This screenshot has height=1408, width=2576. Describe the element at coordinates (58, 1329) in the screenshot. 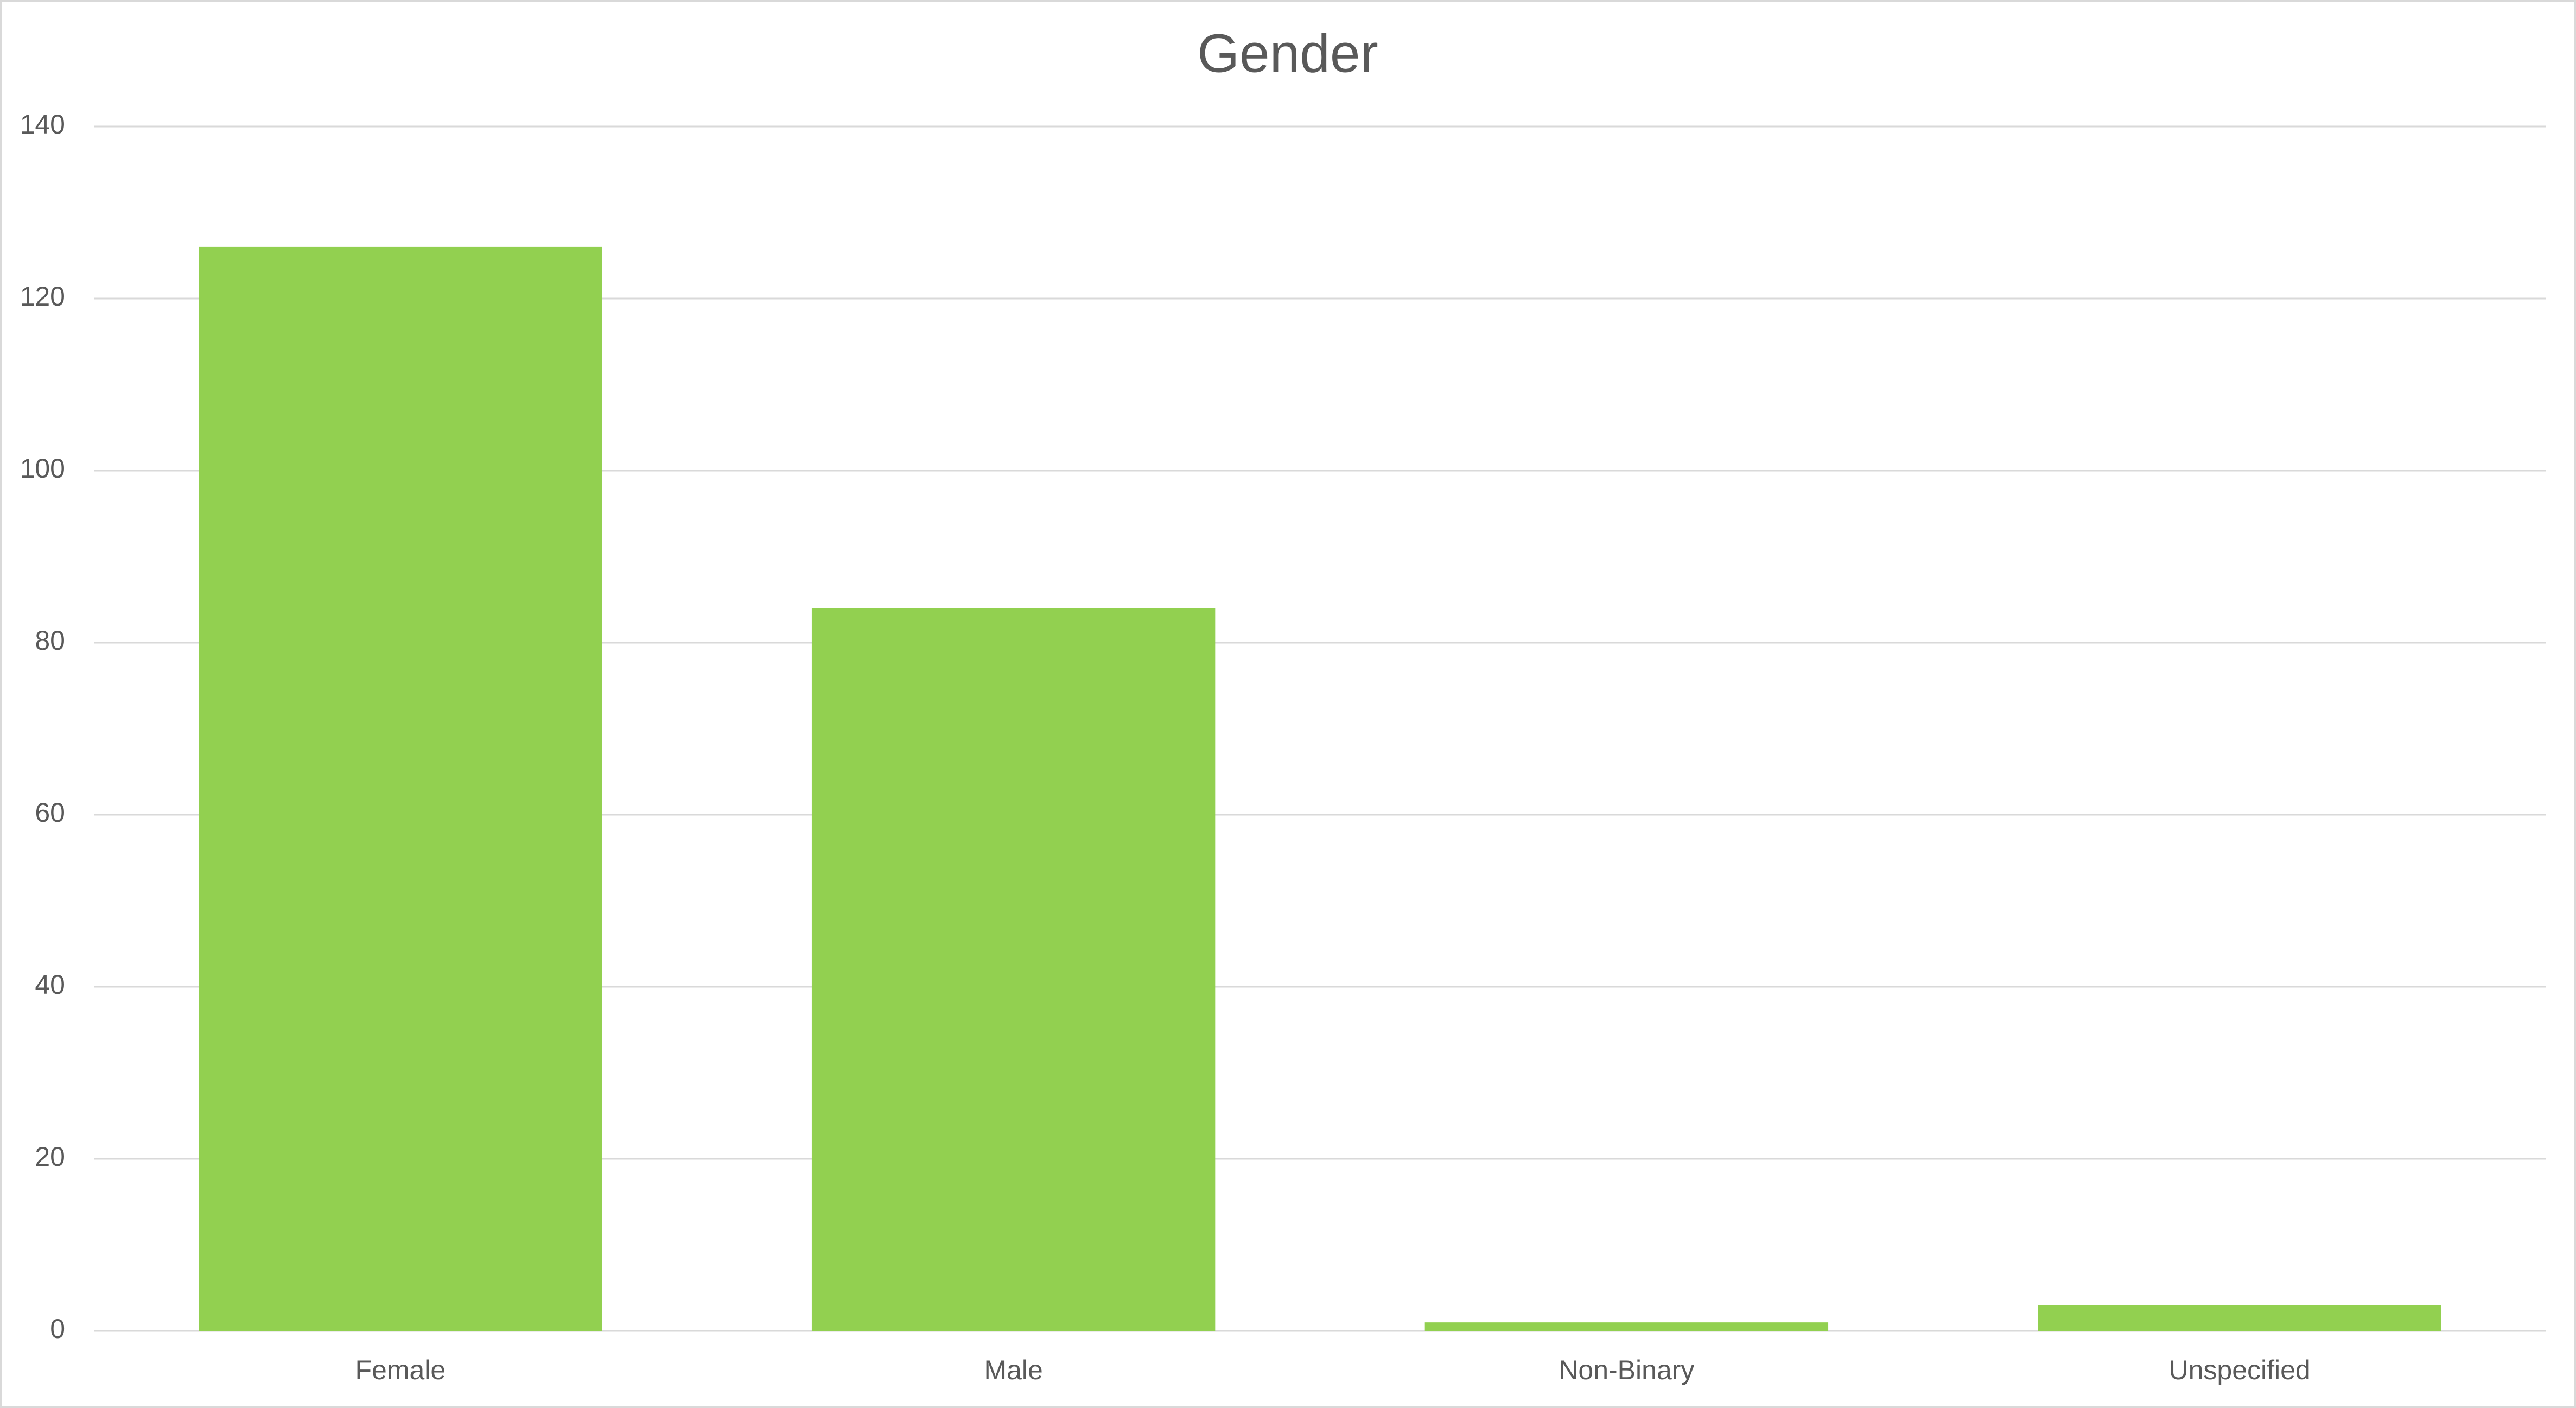

I see `y-tick-label: 0` at that location.